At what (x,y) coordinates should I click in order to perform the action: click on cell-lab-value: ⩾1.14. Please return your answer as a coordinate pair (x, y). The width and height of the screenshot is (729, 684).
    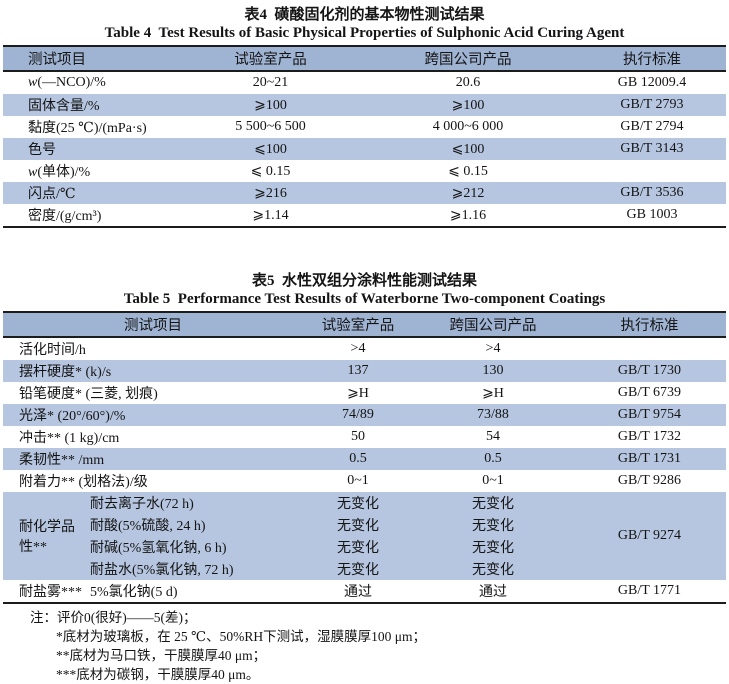
    Looking at the image, I should click on (270, 215).